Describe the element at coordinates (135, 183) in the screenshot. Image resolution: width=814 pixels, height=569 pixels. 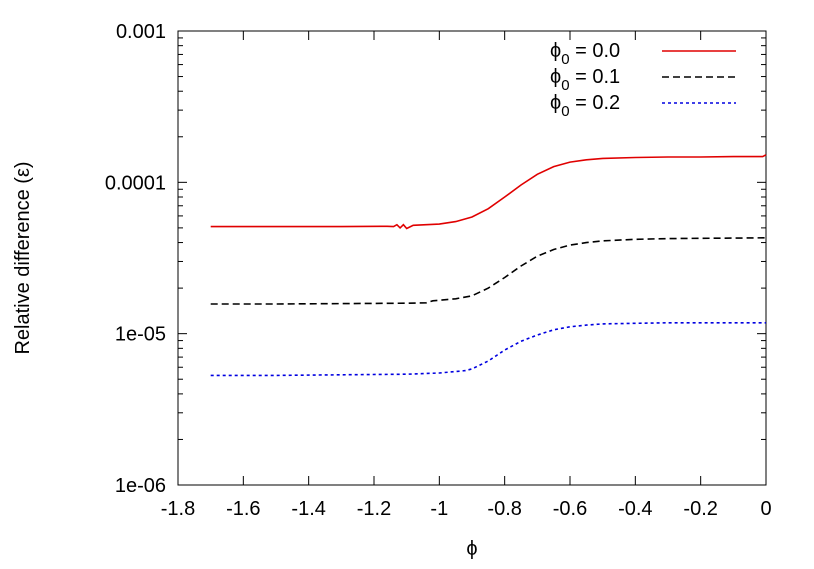
I see `y-tick-label: 0.0001` at that location.